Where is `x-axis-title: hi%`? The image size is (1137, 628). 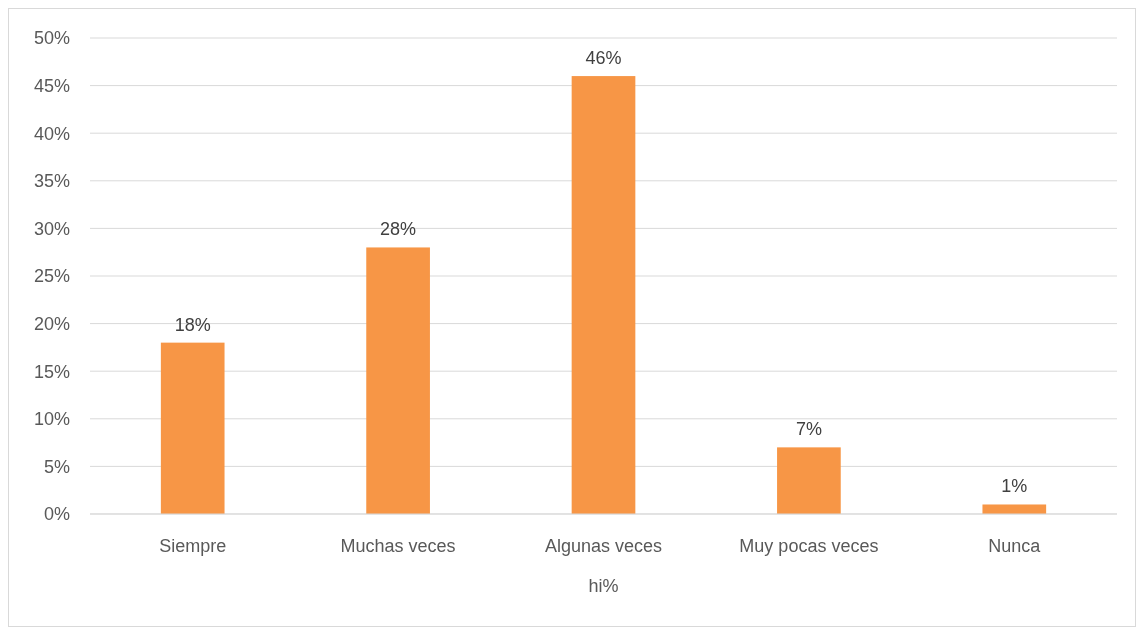 x-axis-title: hi% is located at coordinates (603, 586).